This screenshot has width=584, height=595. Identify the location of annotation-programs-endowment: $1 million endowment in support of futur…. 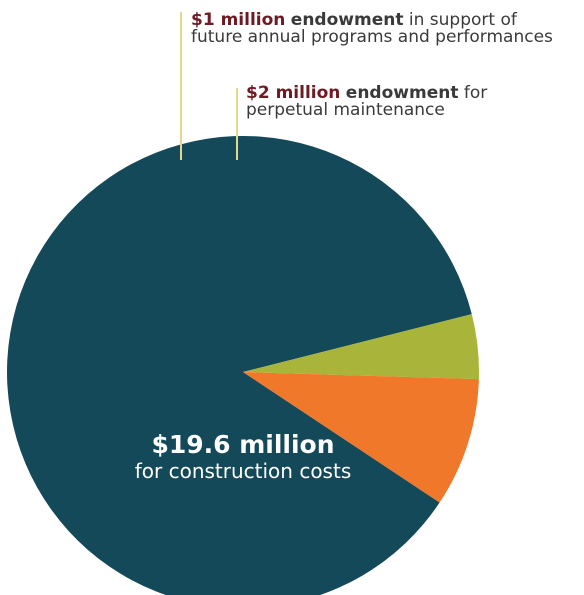
(372, 29).